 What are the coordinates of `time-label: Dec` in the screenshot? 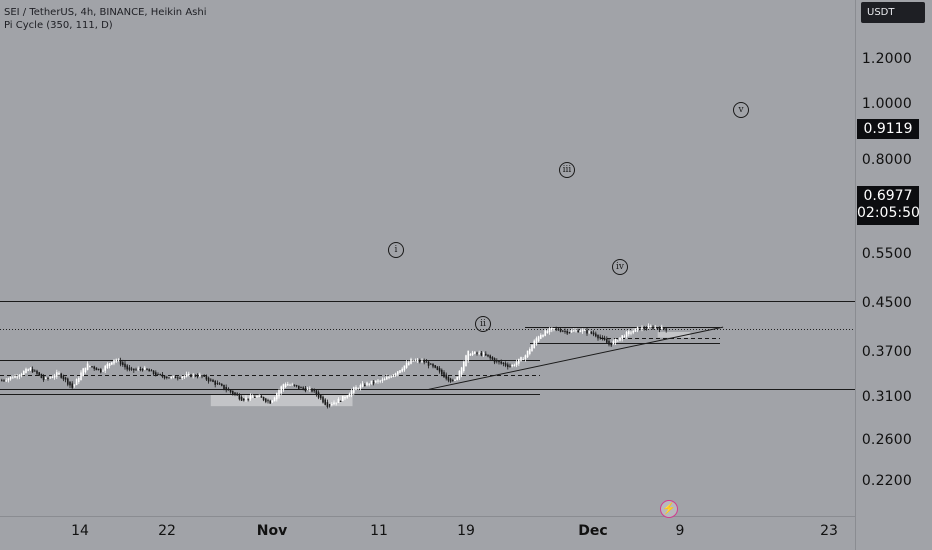 It's located at (593, 531).